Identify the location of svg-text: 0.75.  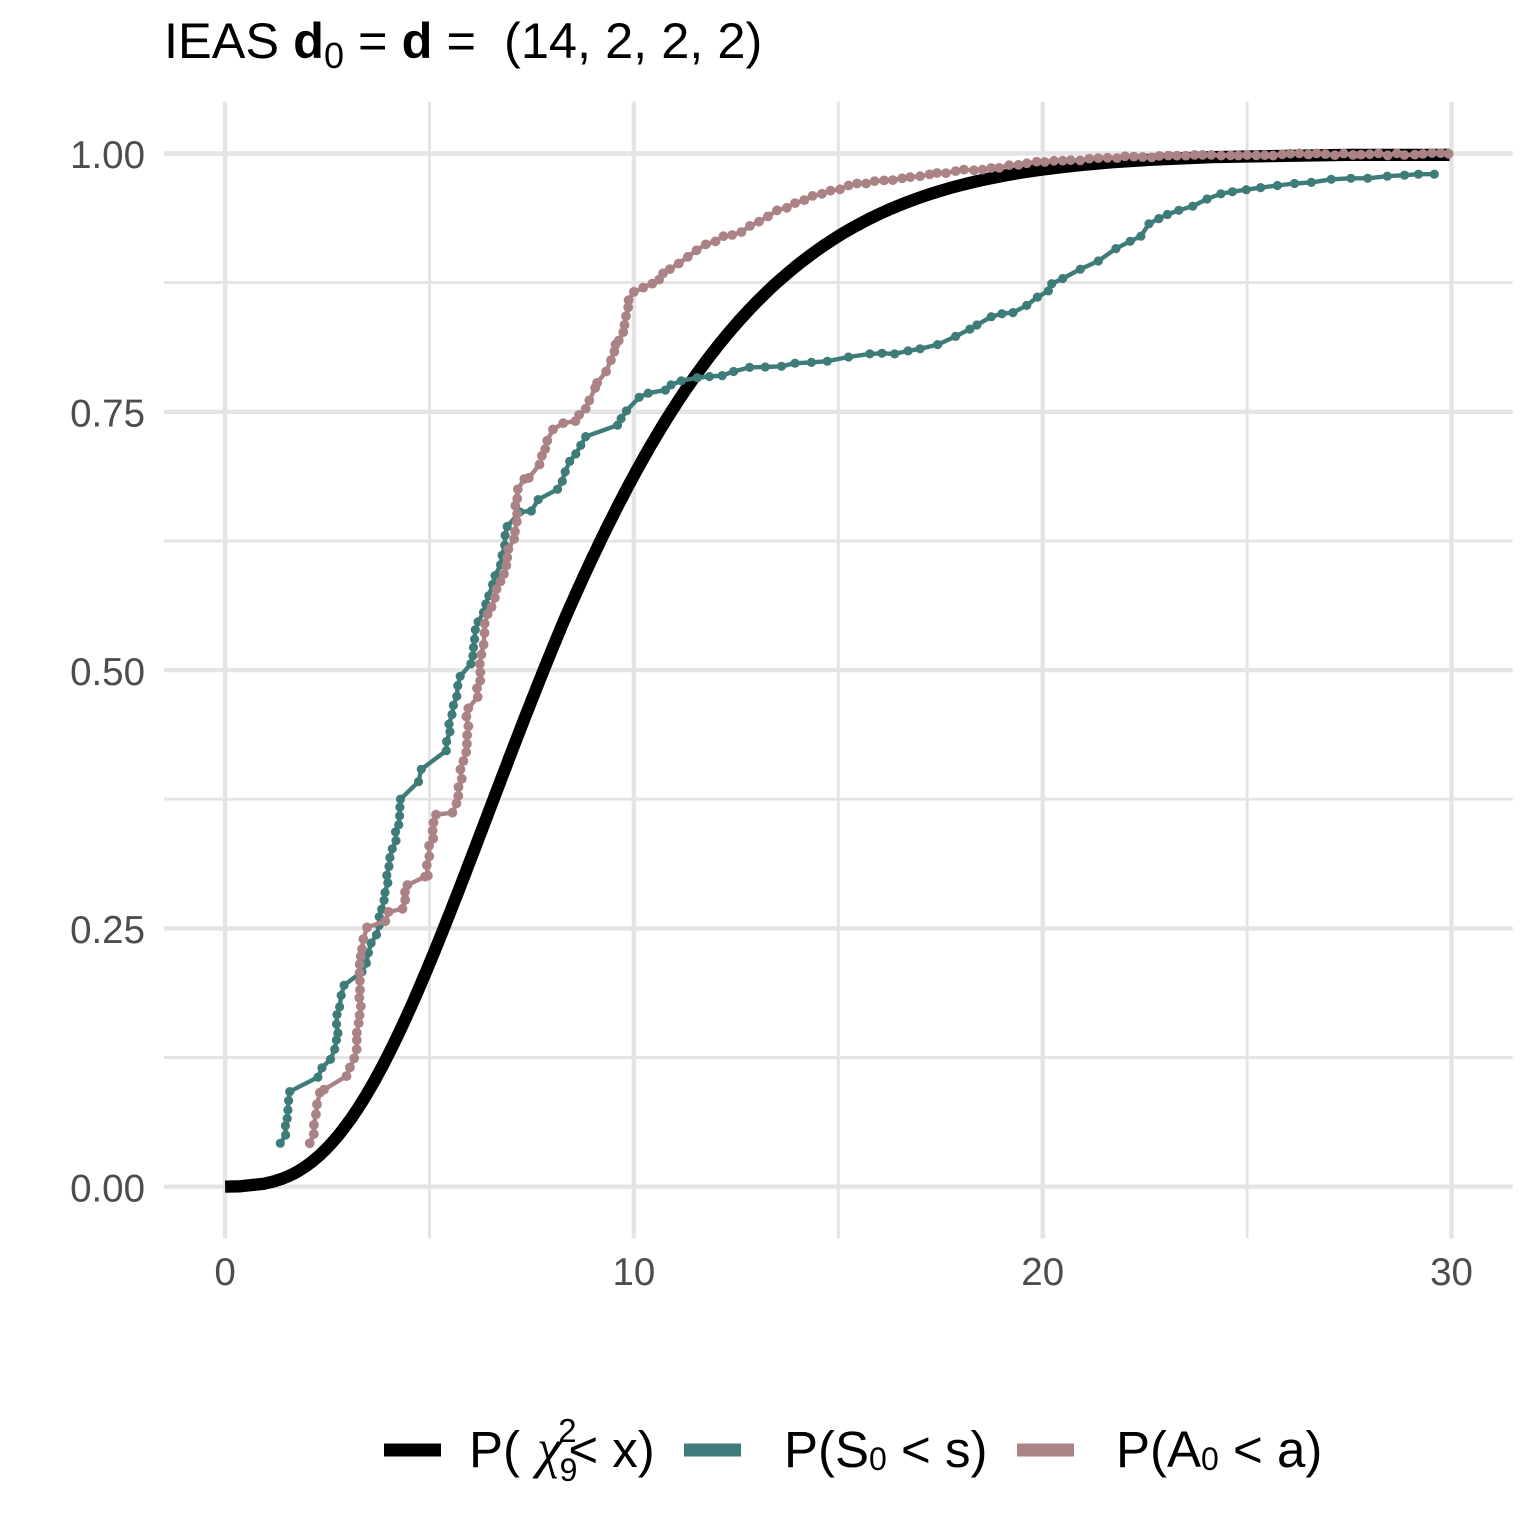
(107, 414).